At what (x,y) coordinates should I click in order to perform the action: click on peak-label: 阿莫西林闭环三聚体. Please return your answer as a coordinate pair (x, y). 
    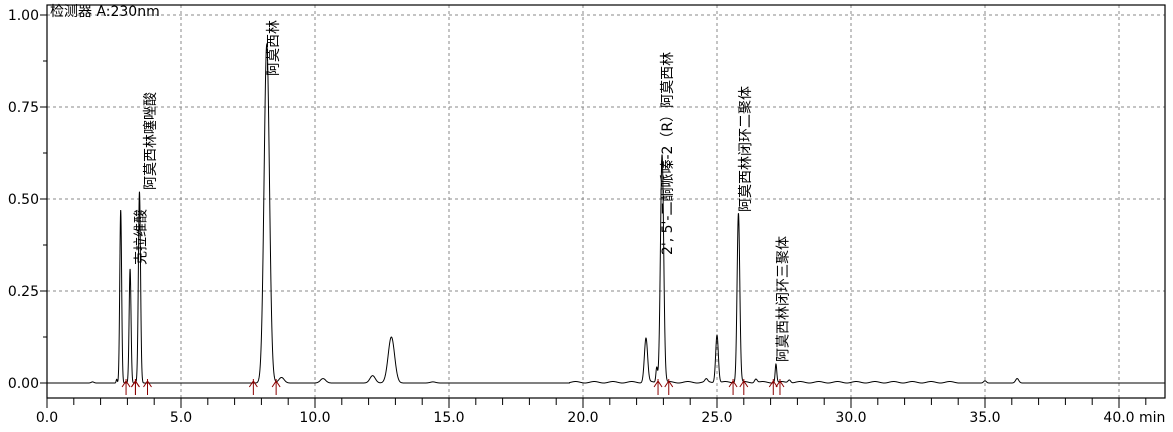
    Looking at the image, I should click on (783, 299).